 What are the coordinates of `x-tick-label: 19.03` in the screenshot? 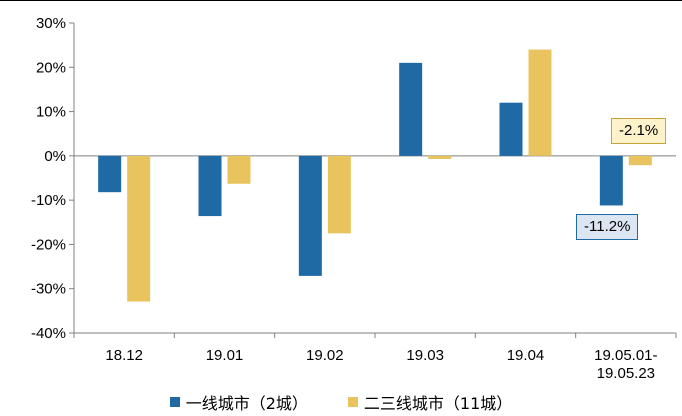 It's located at (425, 355).